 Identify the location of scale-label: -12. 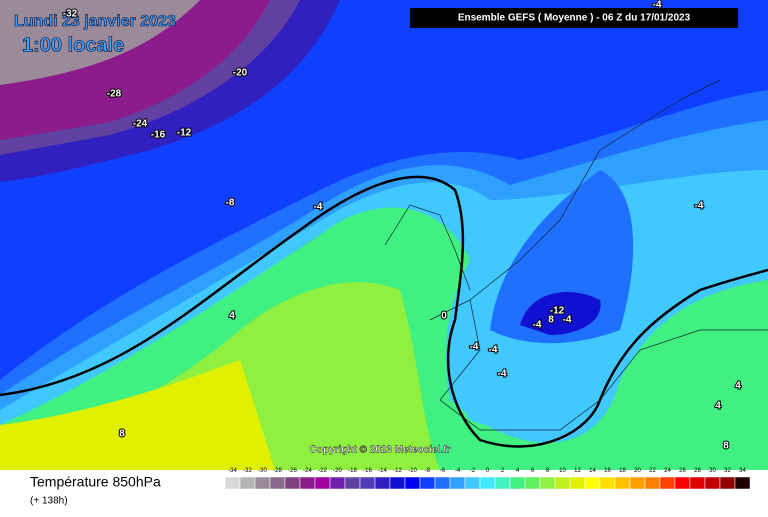
(397, 471).